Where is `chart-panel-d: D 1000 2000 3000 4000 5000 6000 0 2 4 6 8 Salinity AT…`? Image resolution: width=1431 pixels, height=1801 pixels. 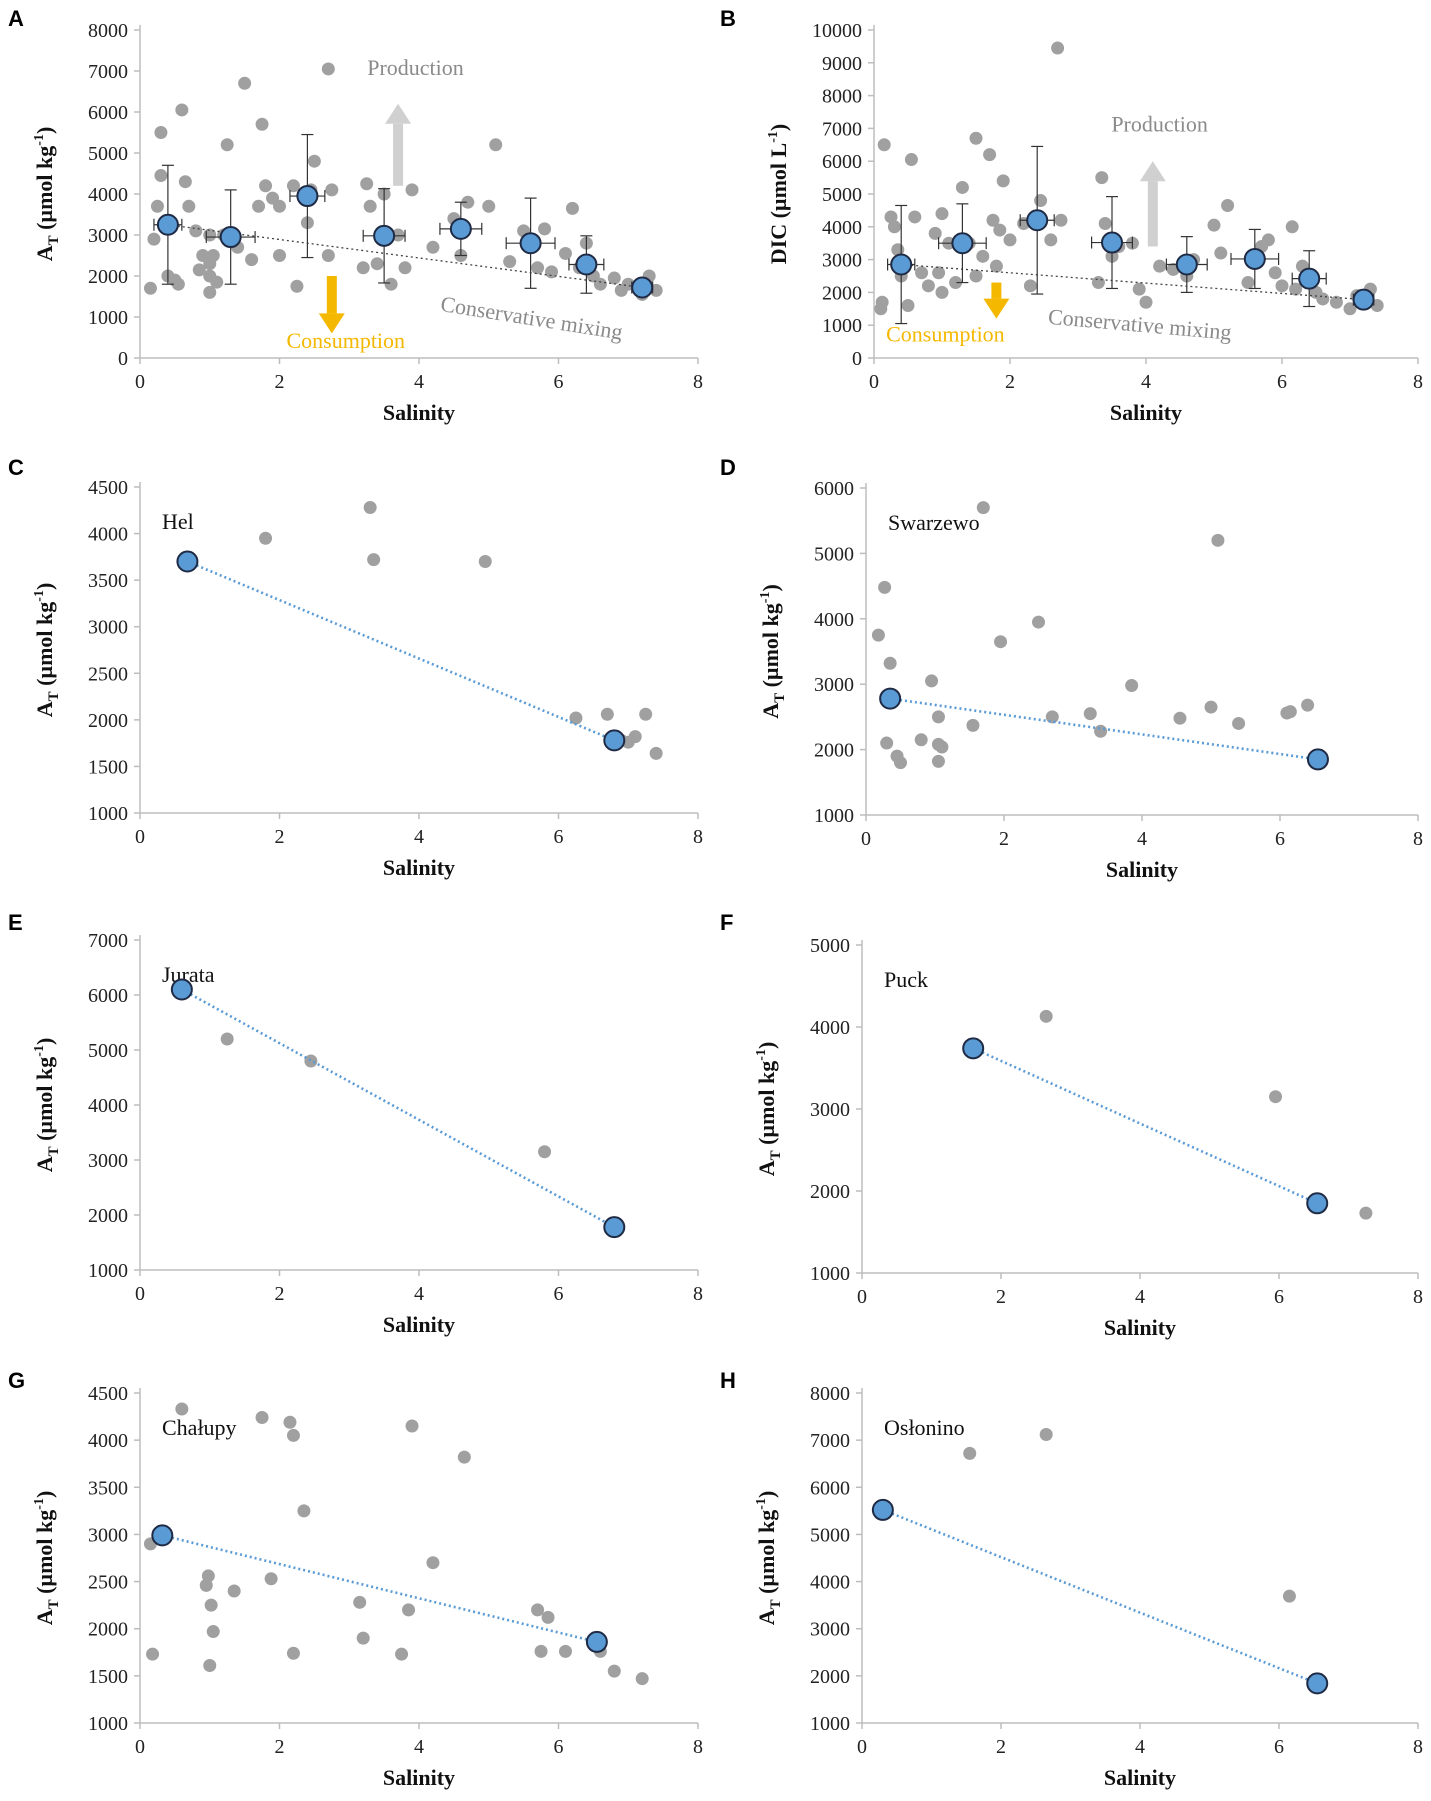 chart-panel-d: D 1000 2000 3000 4000 5000 6000 0 2 4 6 8 Salinity AT… is located at coordinates (1071, 668).